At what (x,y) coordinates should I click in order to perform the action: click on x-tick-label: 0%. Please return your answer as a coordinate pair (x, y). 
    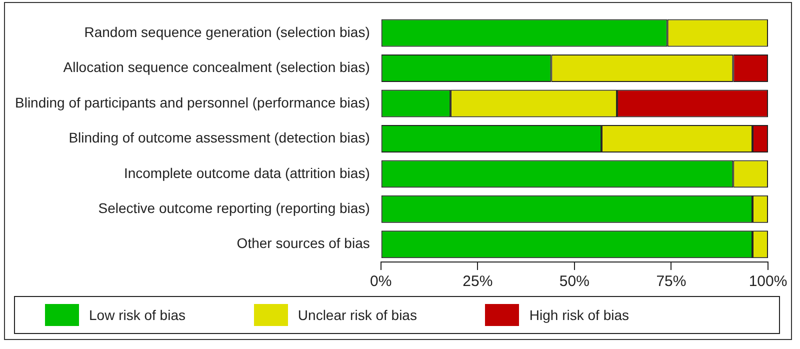
    Looking at the image, I should click on (381, 281).